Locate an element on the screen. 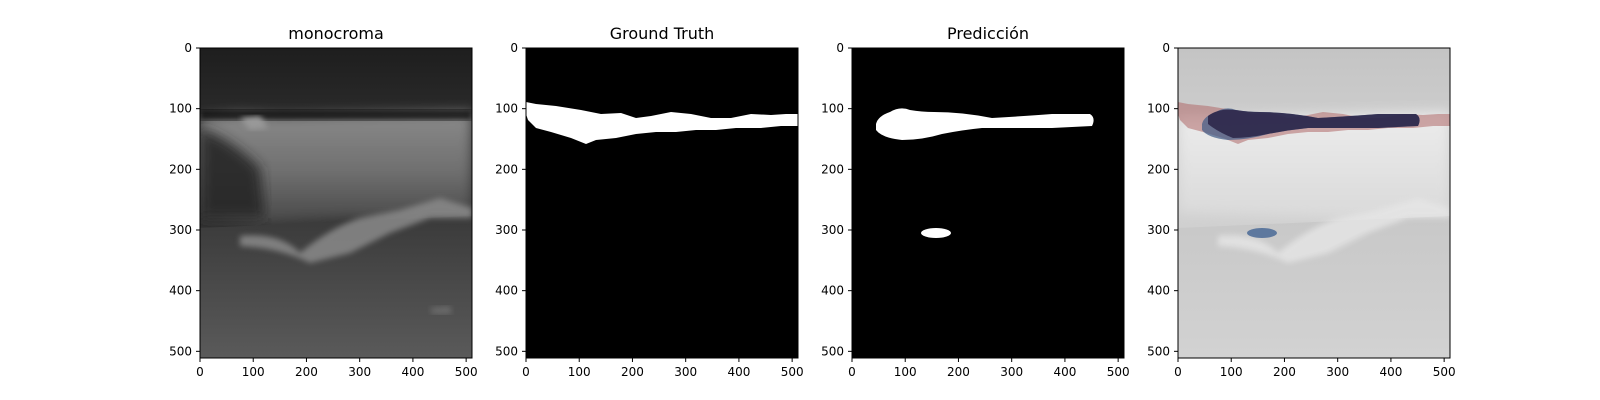 This screenshot has height=400, width=1600. prediction-mask is located at coordinates (988, 203).